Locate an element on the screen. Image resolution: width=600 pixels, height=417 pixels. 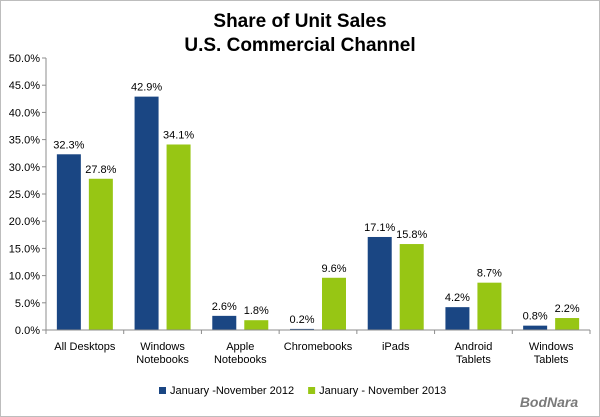
watermark: BodNara is located at coordinates (549, 402).